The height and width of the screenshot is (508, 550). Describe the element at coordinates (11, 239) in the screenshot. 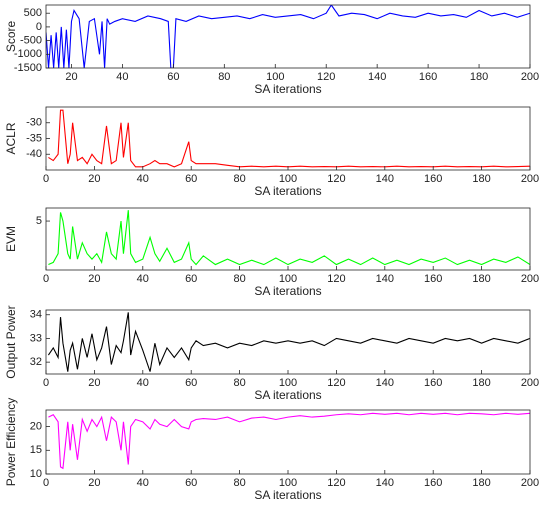

I see `y-axis-label: EVM` at that location.